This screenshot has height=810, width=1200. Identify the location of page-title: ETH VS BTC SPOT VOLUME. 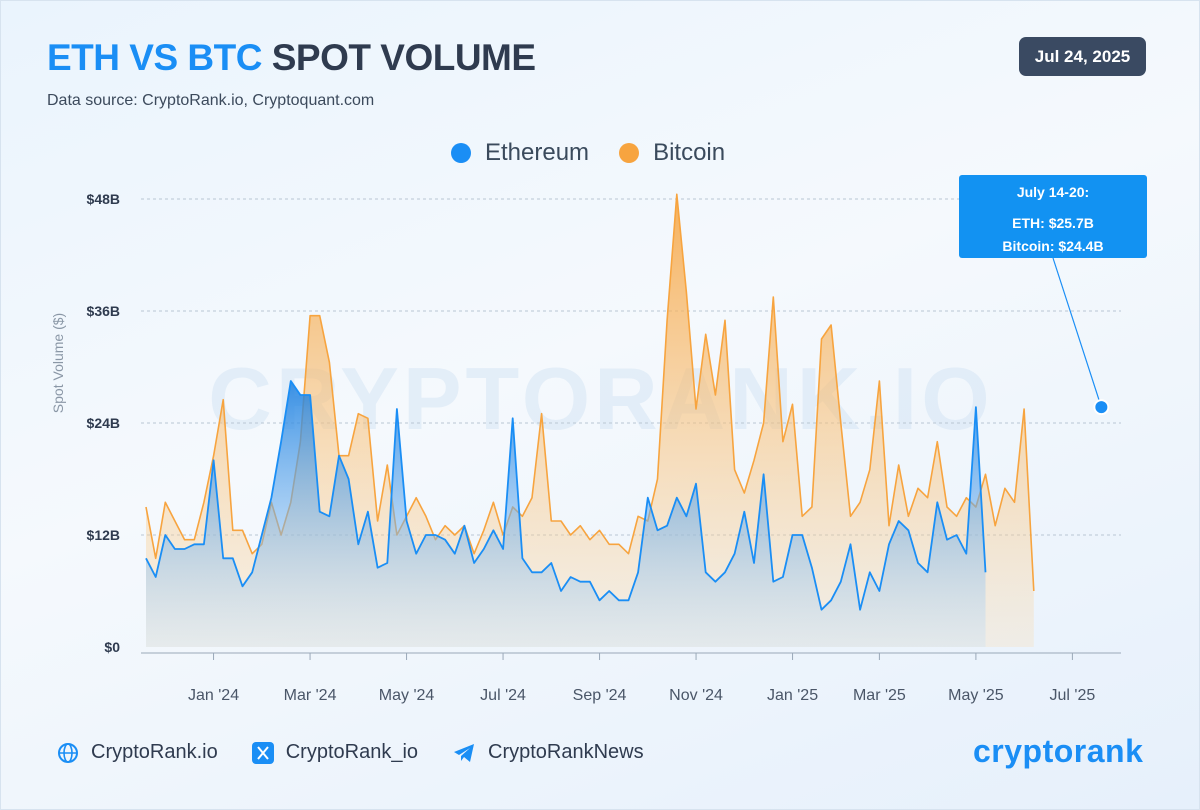
(291, 58).